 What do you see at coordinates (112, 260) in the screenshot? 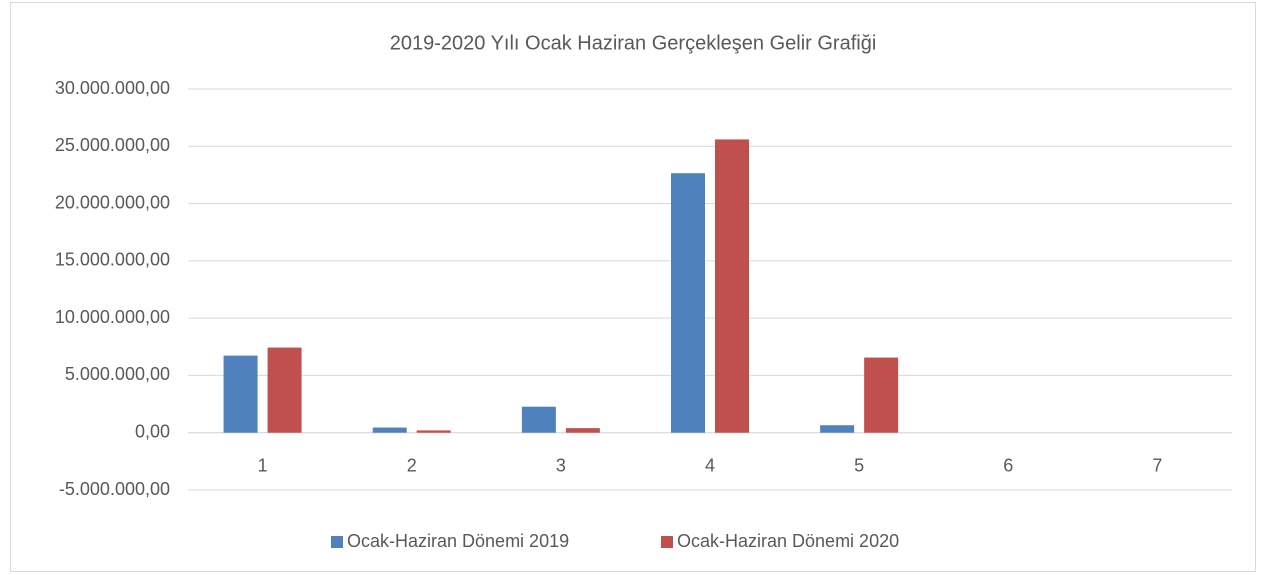
I see `y-tick-label: 15.000.000,00` at bounding box center [112, 260].